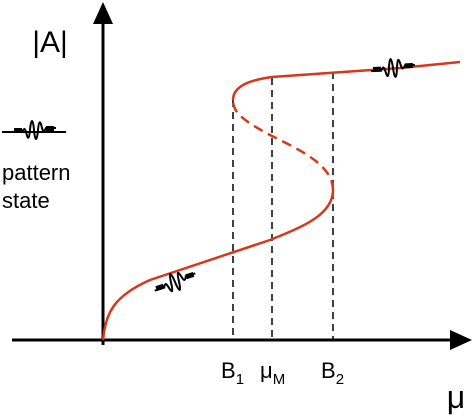 This screenshot has height=416, width=474. Describe the element at coordinates (266, 370) in the screenshot. I see `marker-base: μ` at that location.